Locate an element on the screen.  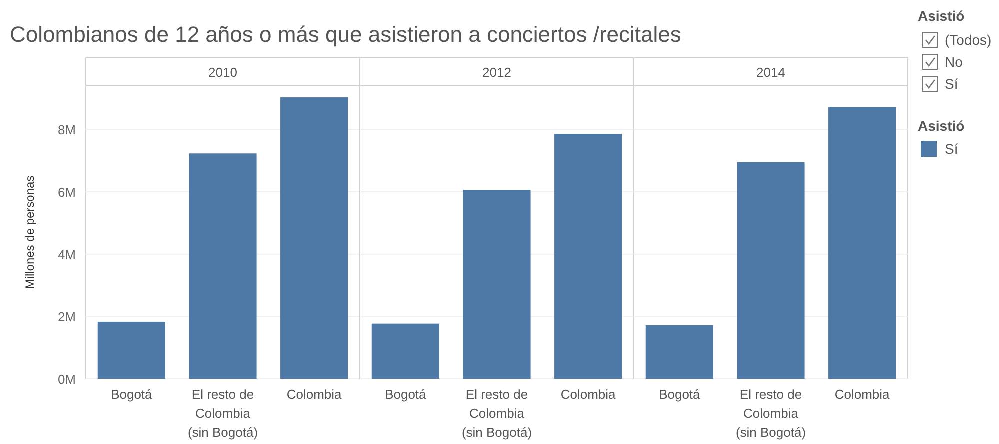
y-tick-label: 8M is located at coordinates (67, 130).